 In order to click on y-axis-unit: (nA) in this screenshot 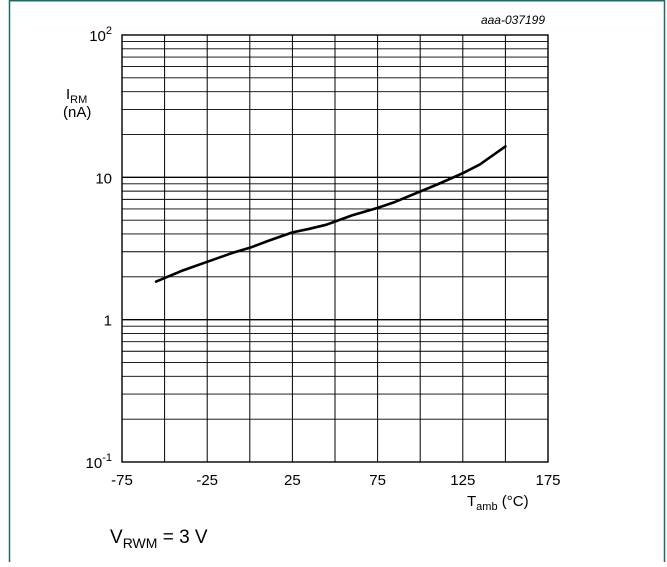, I will do `click(77, 112)`.